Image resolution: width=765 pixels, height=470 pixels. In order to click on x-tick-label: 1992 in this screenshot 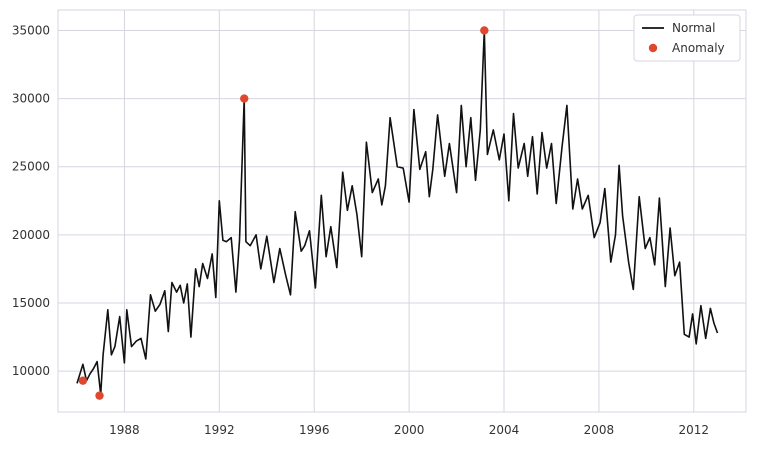, I will do `click(219, 430)`.